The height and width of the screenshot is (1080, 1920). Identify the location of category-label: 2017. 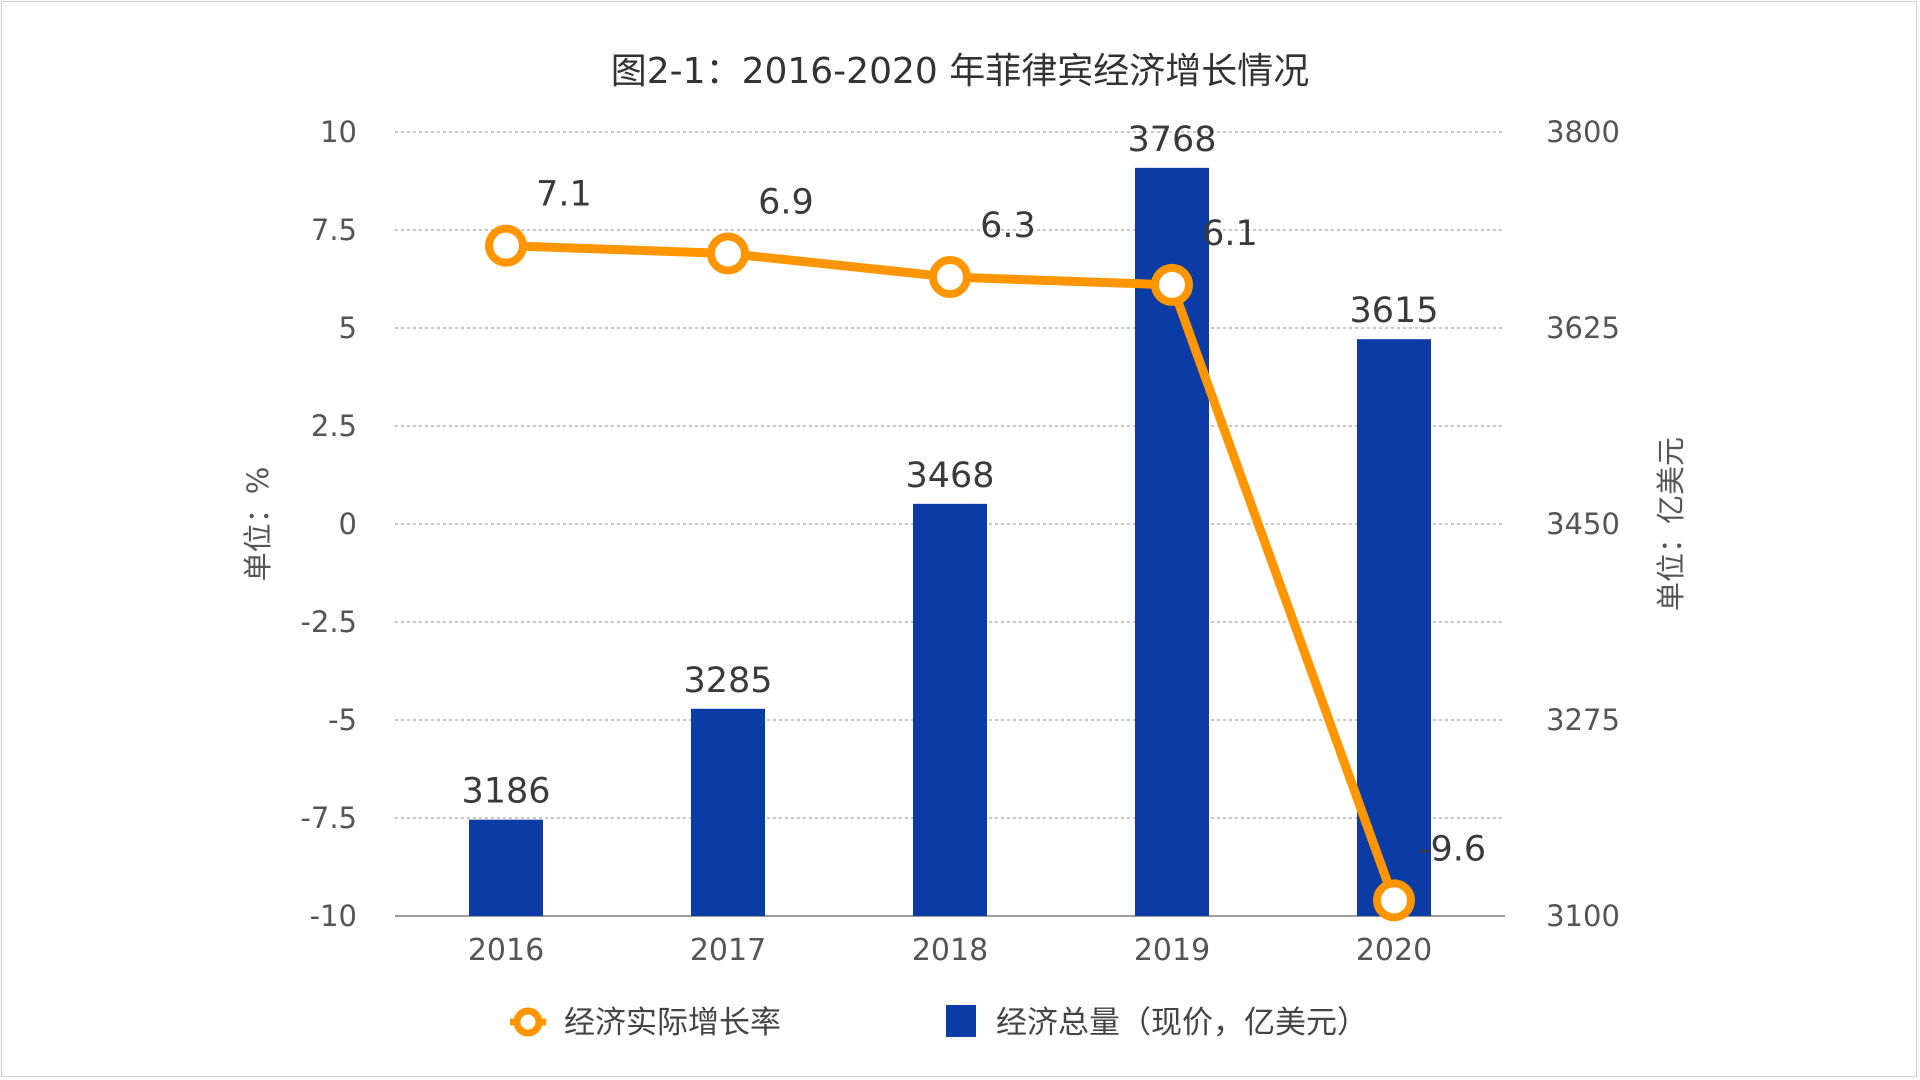
(728, 950).